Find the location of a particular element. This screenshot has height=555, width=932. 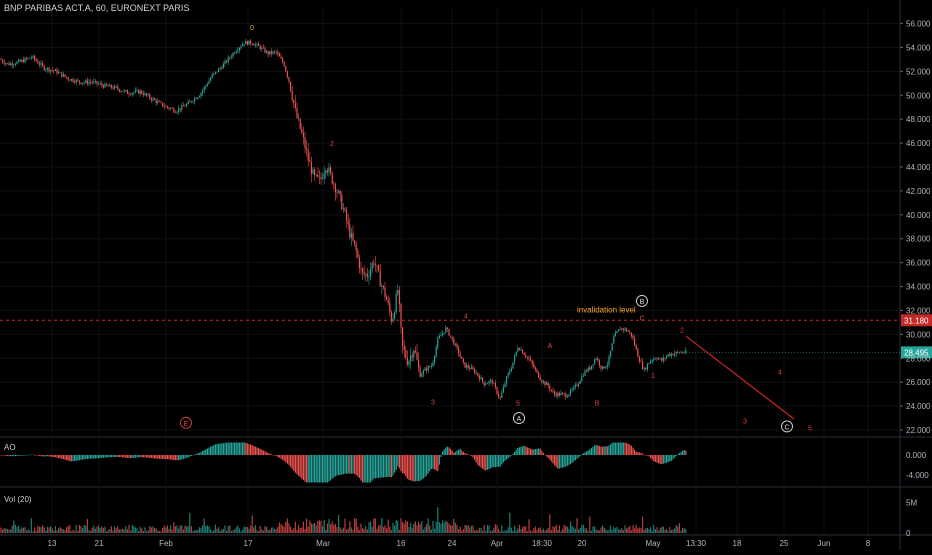

wave-label: C is located at coordinates (641, 319).